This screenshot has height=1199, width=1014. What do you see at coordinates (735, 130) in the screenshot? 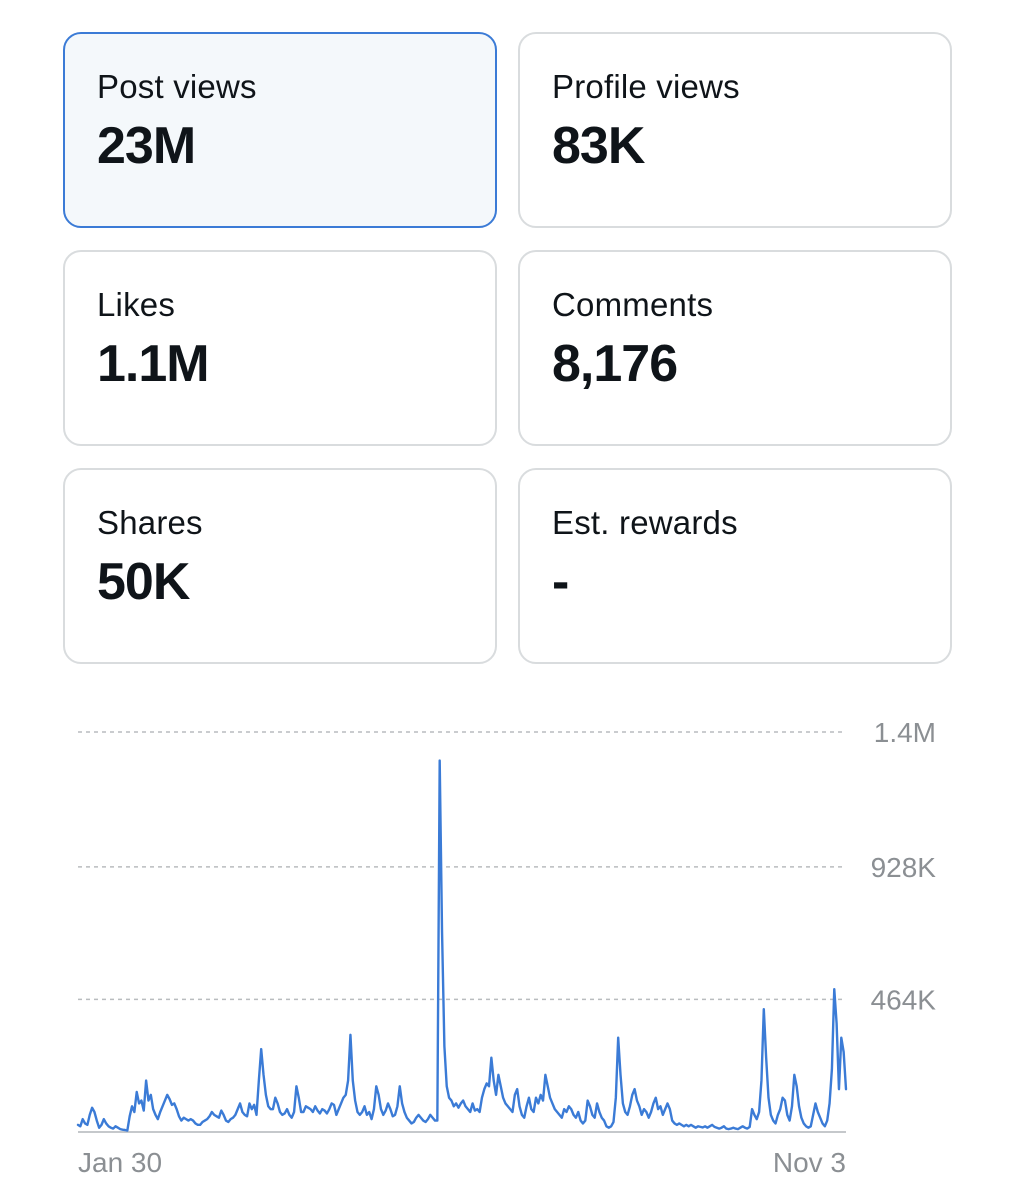
I see `metric-card-profile-views: Profile views 83K` at bounding box center [735, 130].